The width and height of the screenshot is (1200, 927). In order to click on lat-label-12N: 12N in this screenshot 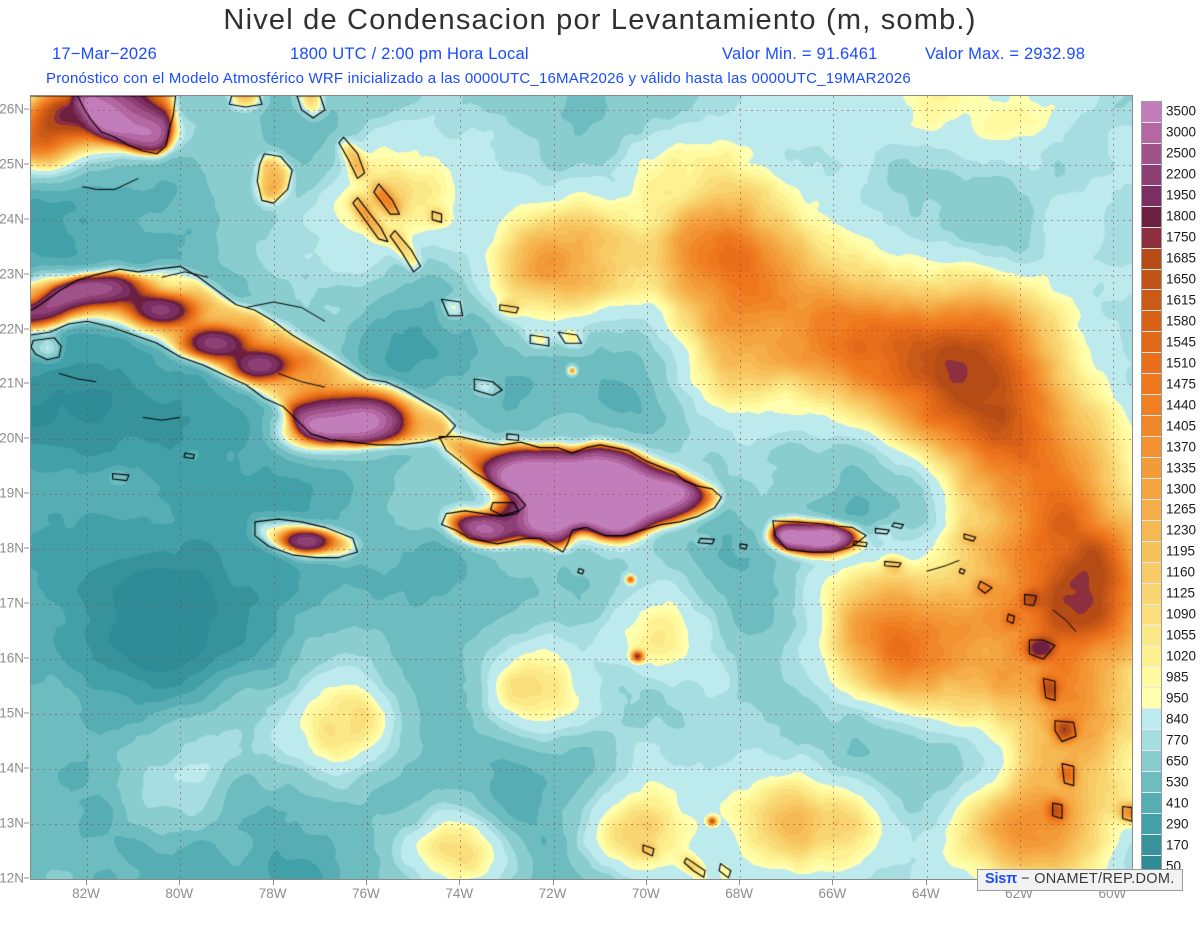, I will do `click(12, 878)`.